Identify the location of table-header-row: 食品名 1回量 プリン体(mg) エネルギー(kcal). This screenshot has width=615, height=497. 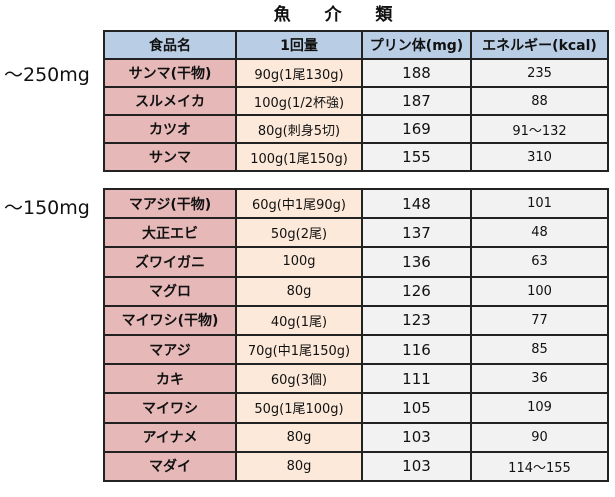
(356, 45).